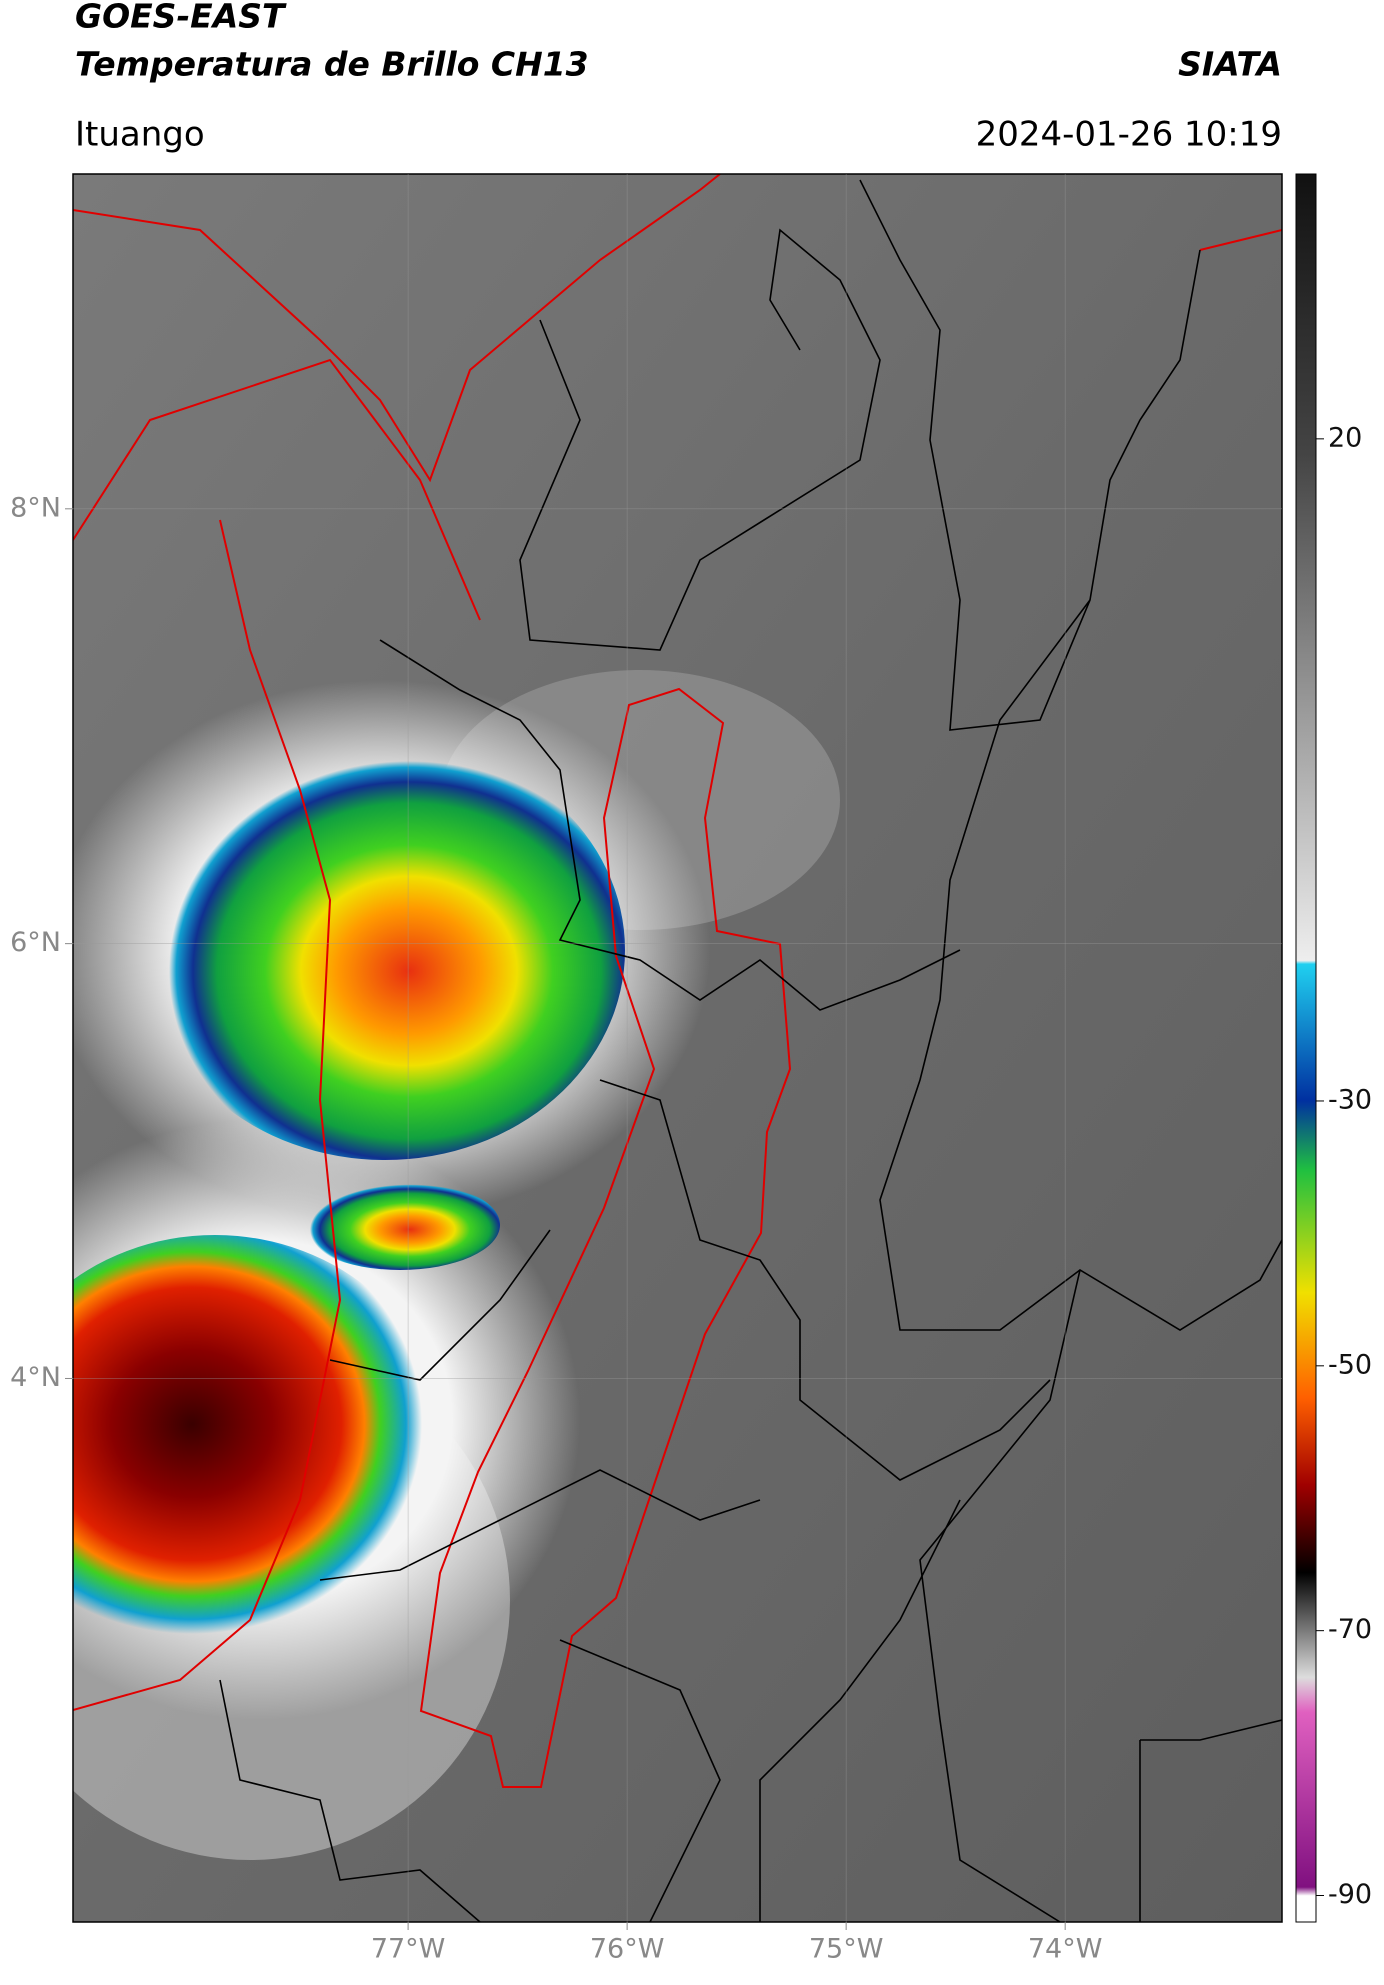  What do you see at coordinates (846, 1949) in the screenshot?
I see `x-tick-label: 75°W` at bounding box center [846, 1949].